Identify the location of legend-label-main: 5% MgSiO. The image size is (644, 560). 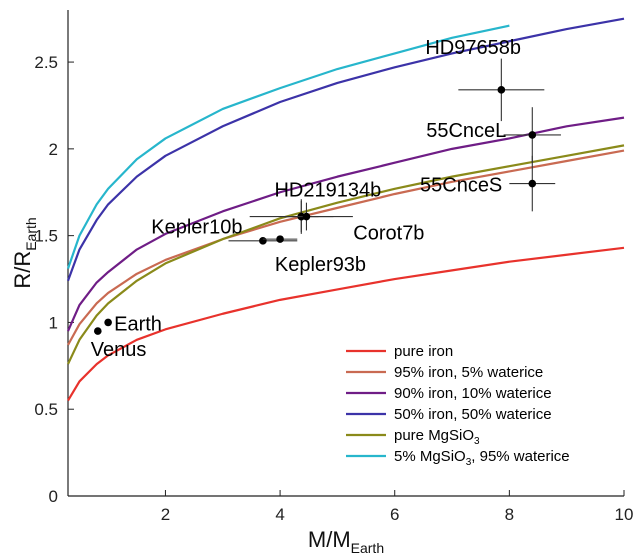
(430, 456).